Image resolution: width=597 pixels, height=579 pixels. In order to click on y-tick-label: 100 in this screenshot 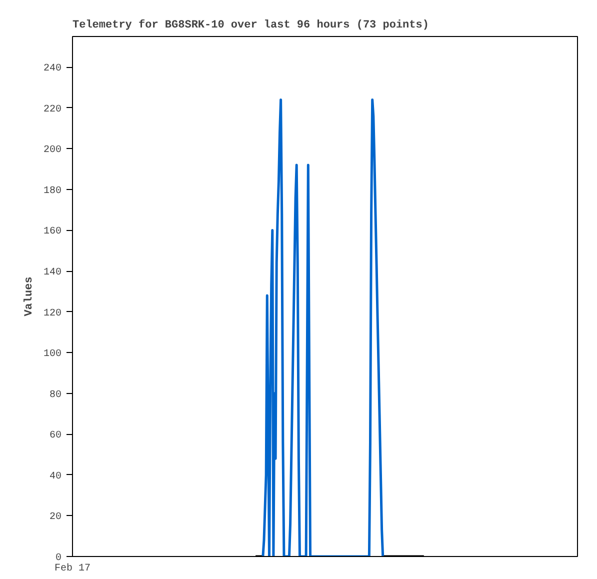, I will do `click(52, 354)`.